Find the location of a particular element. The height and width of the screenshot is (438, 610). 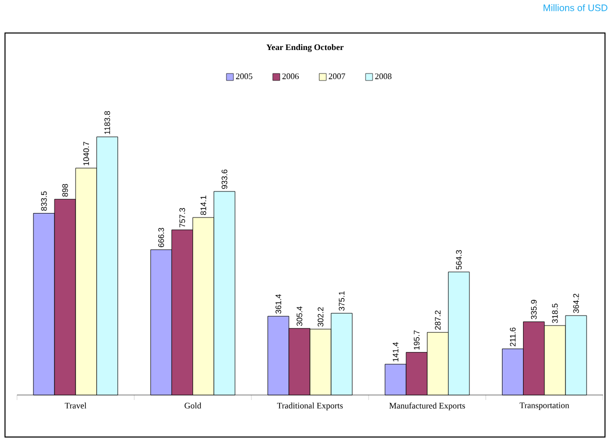

data-label: 302.2 is located at coordinates (321, 317).